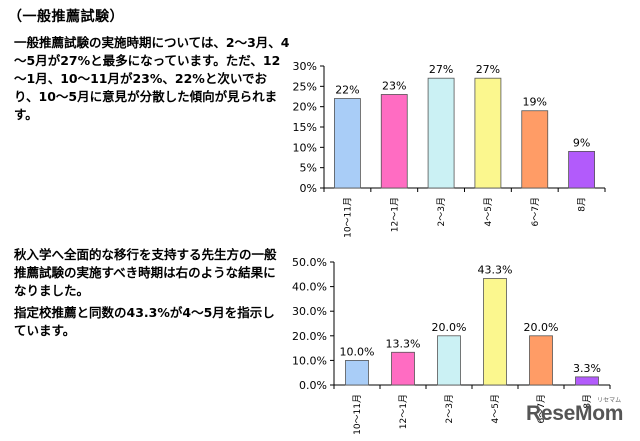 This screenshot has height=441, width=640. Describe the element at coordinates (309, 336) in the screenshot. I see `y-tick-label: 20.0%` at that location.